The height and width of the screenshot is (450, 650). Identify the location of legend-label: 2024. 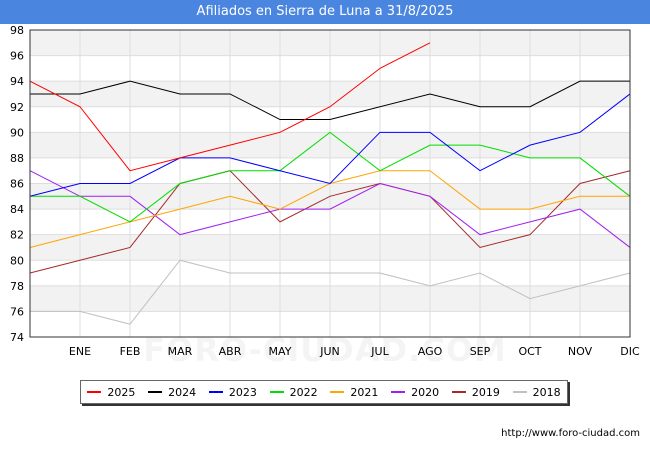
(182, 392).